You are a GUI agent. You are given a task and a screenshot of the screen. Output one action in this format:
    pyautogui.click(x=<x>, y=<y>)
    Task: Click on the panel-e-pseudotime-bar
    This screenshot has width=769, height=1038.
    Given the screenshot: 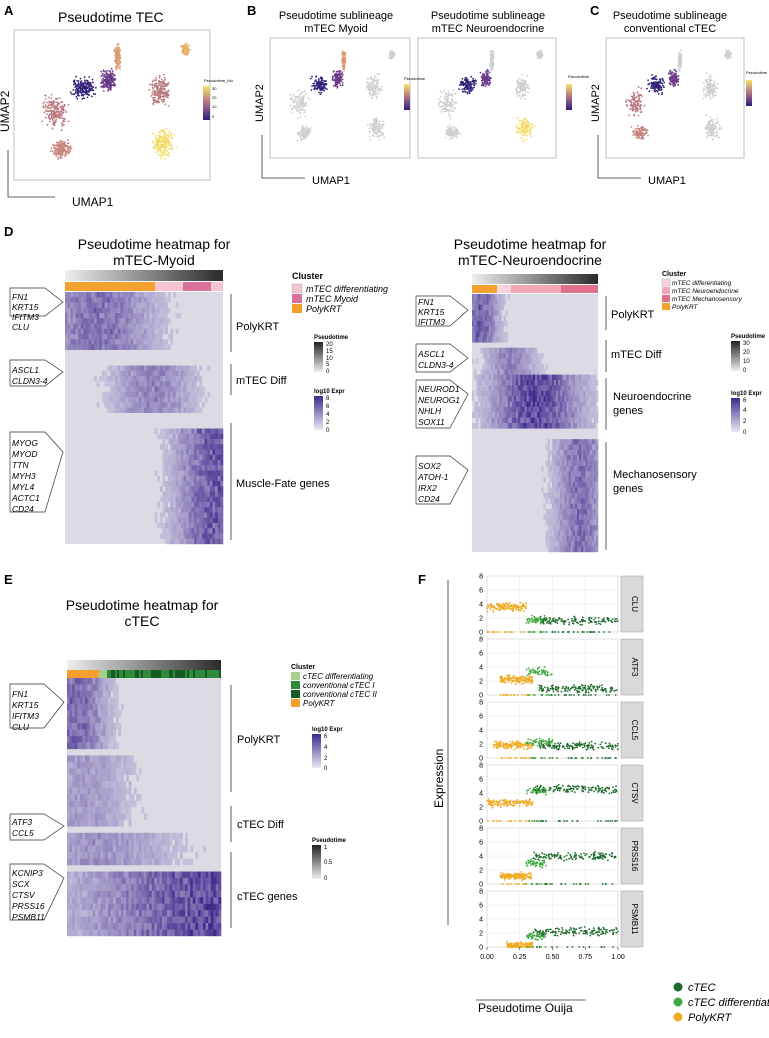 What is the action you would take?
    pyautogui.click(x=144, y=665)
    